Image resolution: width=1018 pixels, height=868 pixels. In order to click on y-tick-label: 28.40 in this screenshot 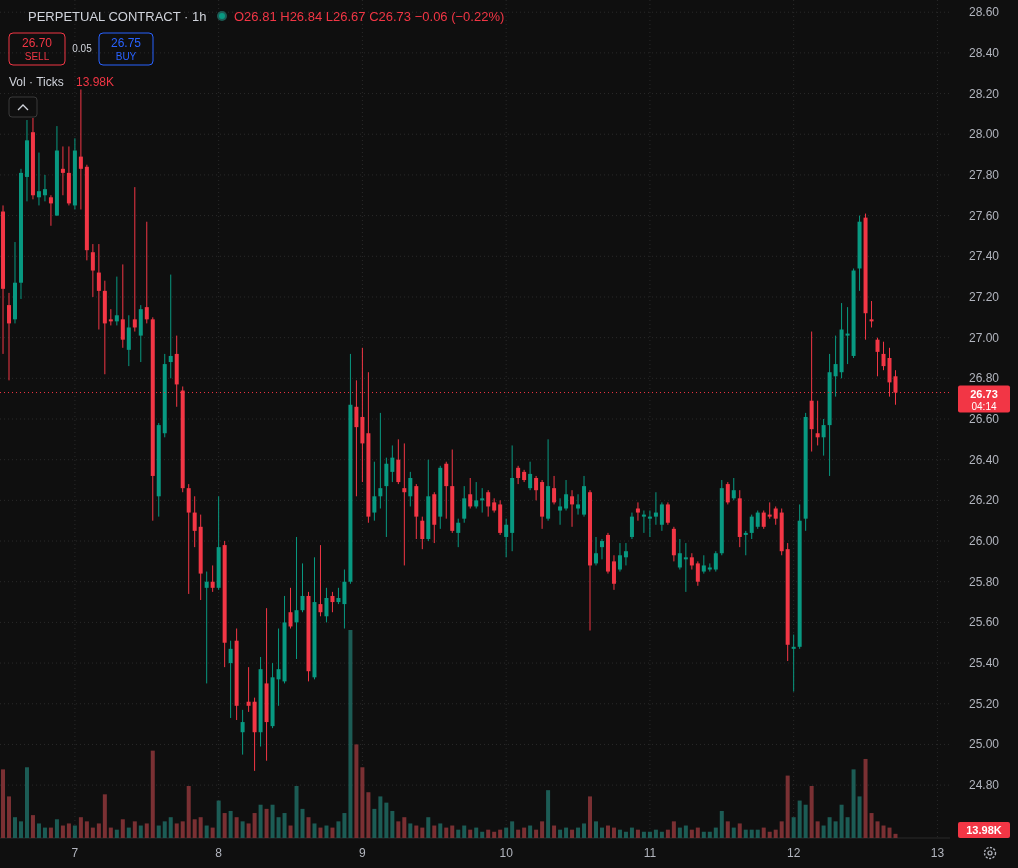, I will do `click(984, 52)`.